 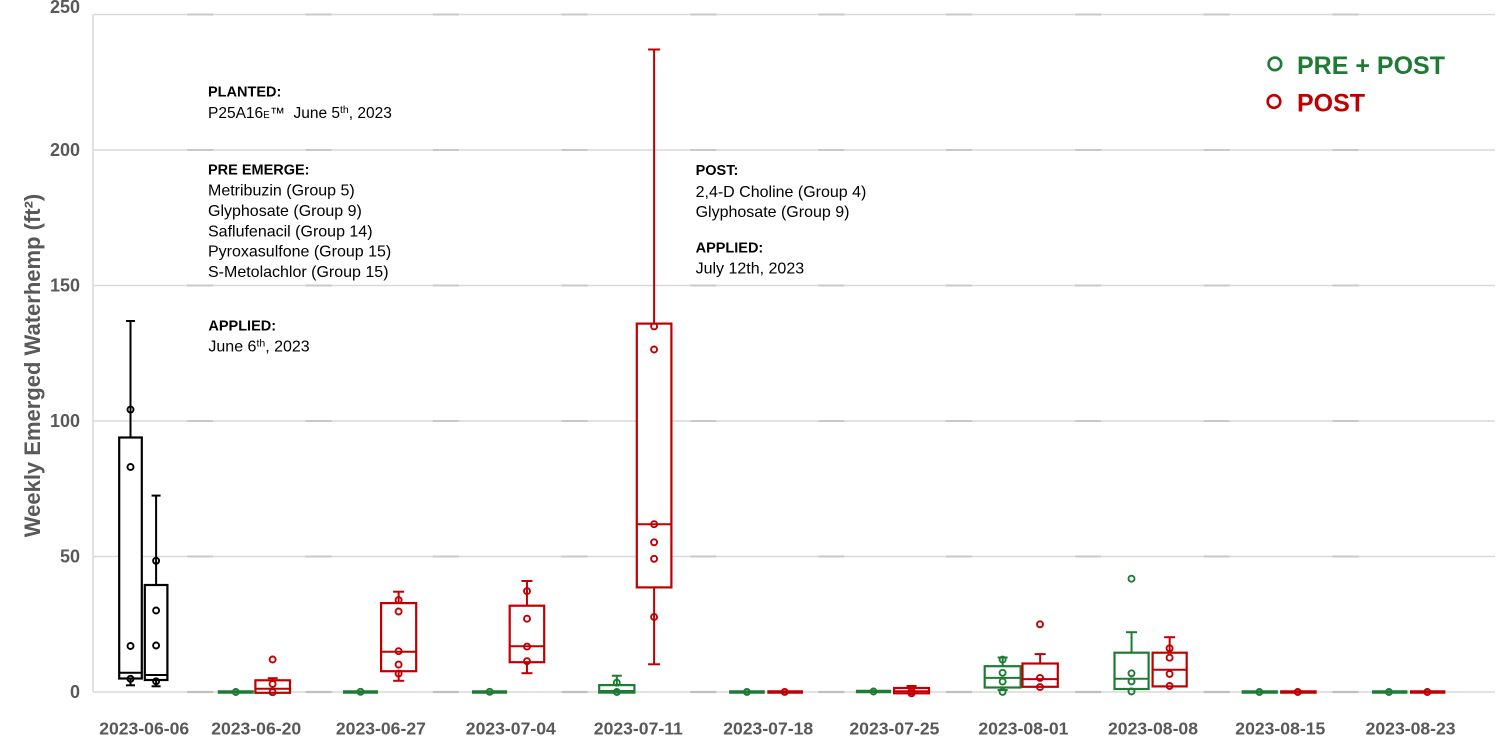 What do you see at coordinates (281, 191) in the screenshot?
I see `svg-text: Metribuzin (Group 5)` at bounding box center [281, 191].